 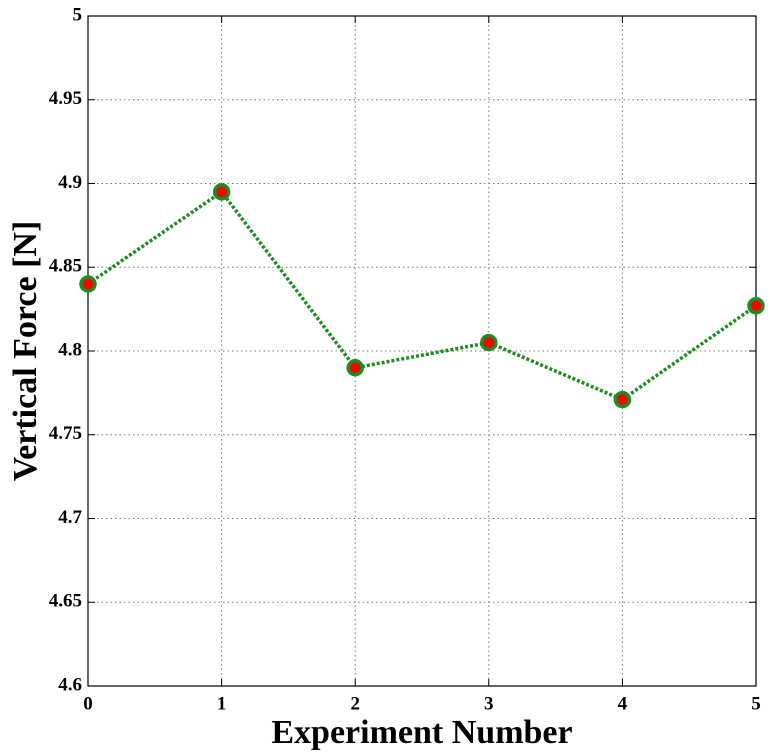 I want to click on y-tick-label: 4.95, so click(x=65, y=98).